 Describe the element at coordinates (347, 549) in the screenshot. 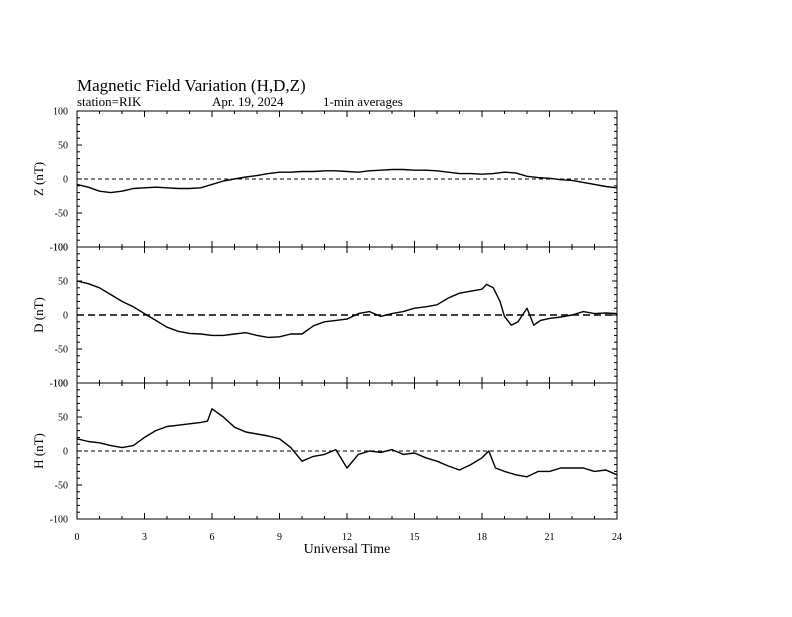

I see `xlabel: Universal Time` at that location.